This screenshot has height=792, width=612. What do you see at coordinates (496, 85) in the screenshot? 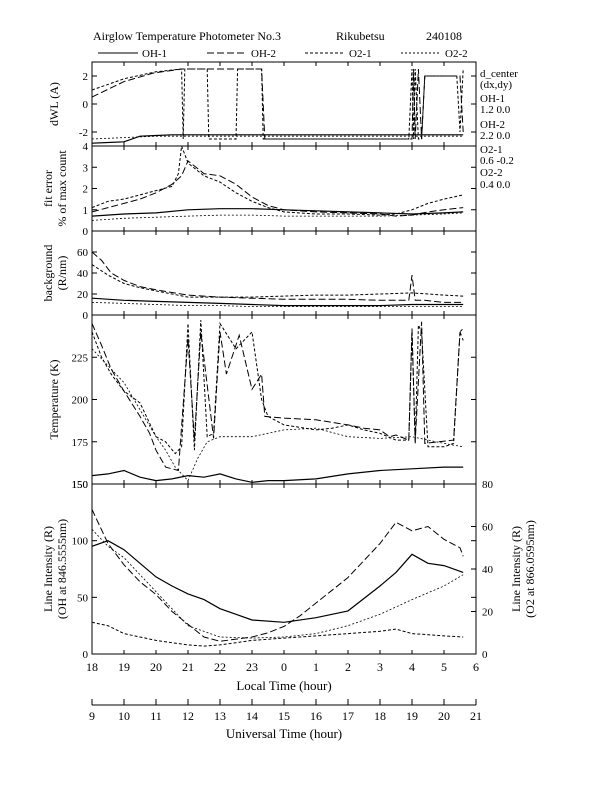
I see `d-center-sub: (dx,dy)` at bounding box center [496, 85].